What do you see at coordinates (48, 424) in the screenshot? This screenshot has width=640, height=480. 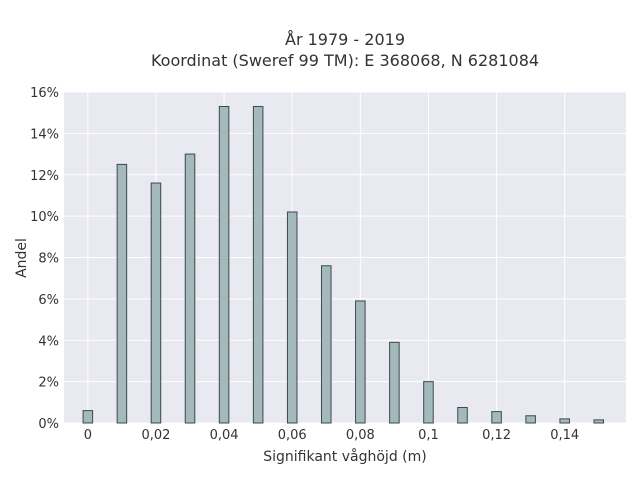 I see `y-tick-label-0: 0%` at bounding box center [48, 424].